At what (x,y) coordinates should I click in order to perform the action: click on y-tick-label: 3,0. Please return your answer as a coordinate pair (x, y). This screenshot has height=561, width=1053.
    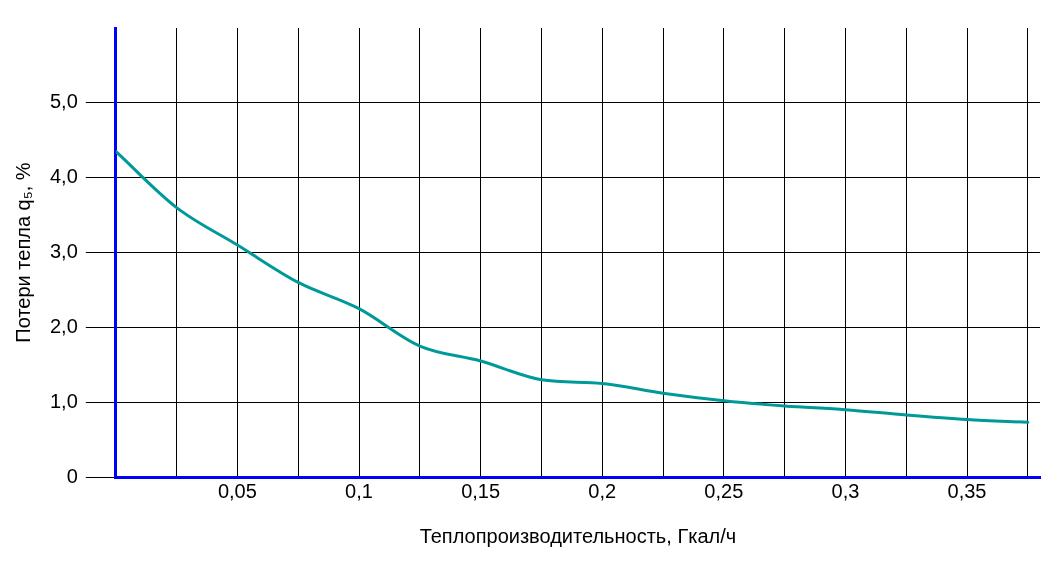
    Looking at the image, I should click on (63, 251).